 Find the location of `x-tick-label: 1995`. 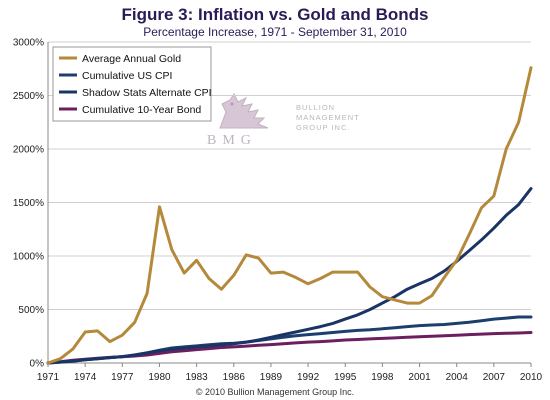

x-tick-label: 1995 is located at coordinates (345, 377).